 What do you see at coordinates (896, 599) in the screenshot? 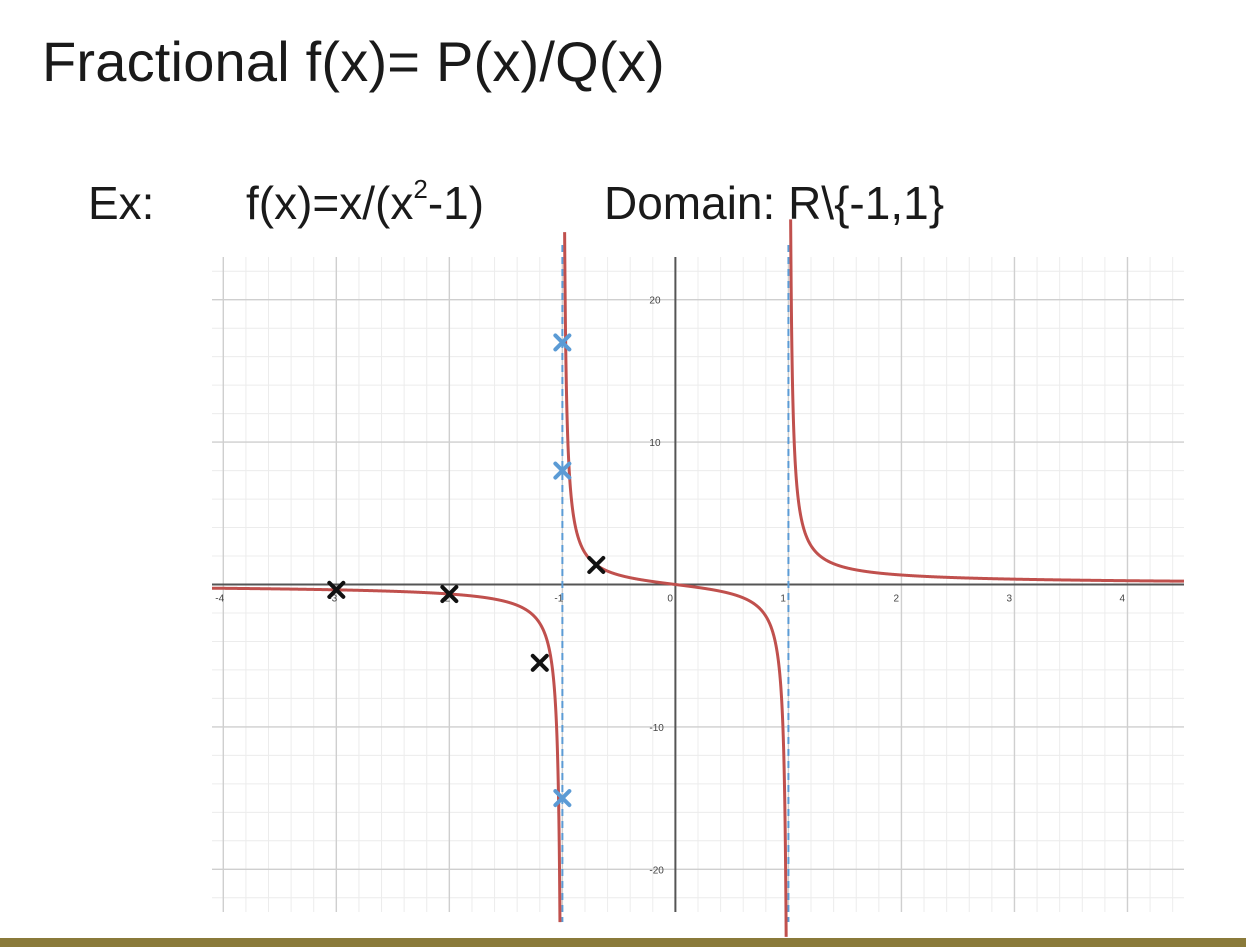
I see `x-tick-label: 2` at bounding box center [896, 599].